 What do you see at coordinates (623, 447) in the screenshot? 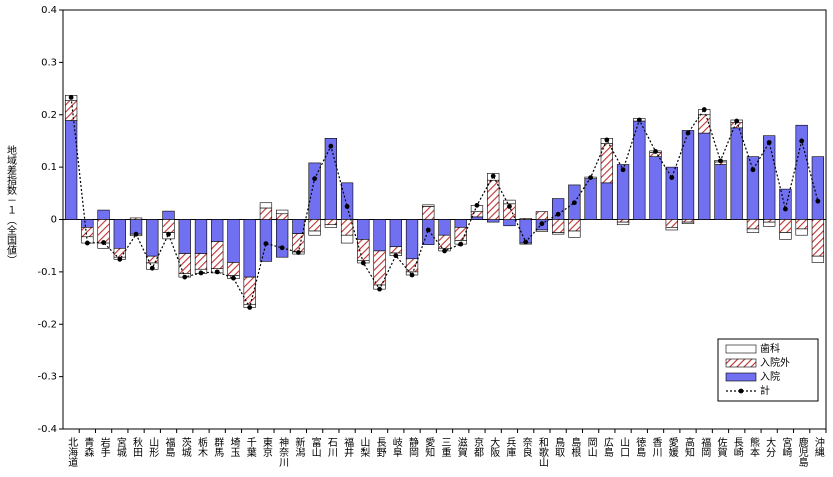
I see `x-tick-label: 山口` at bounding box center [623, 447].